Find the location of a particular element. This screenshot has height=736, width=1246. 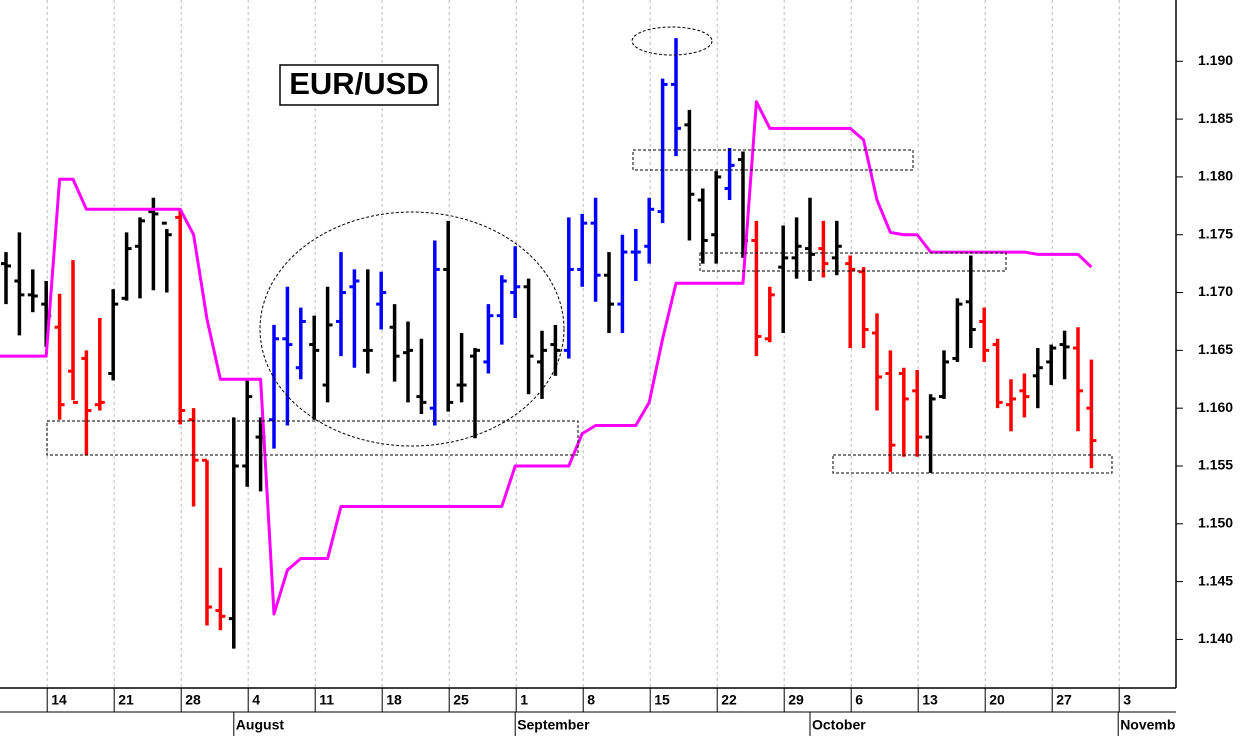

x-tick-label: 25 is located at coordinates (461, 700).